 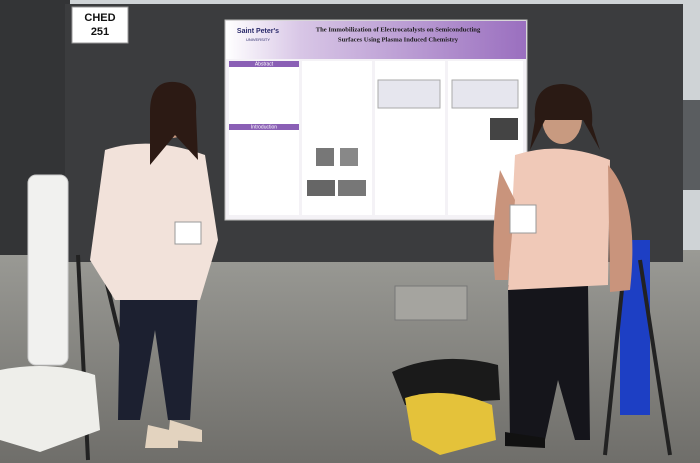 I want to click on floor-plate, so click(x=431, y=303).